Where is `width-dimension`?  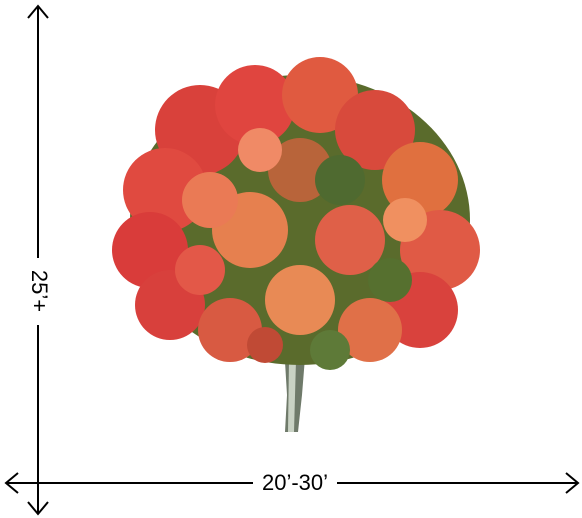 width-dimension is located at coordinates (292, 483).